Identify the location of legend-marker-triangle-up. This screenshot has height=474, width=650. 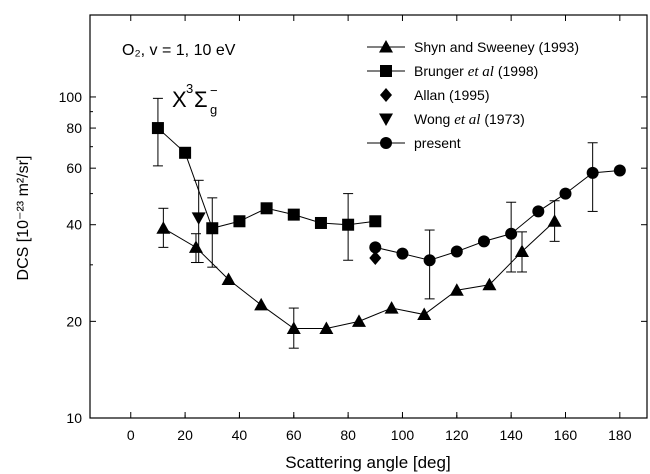
(386, 46).